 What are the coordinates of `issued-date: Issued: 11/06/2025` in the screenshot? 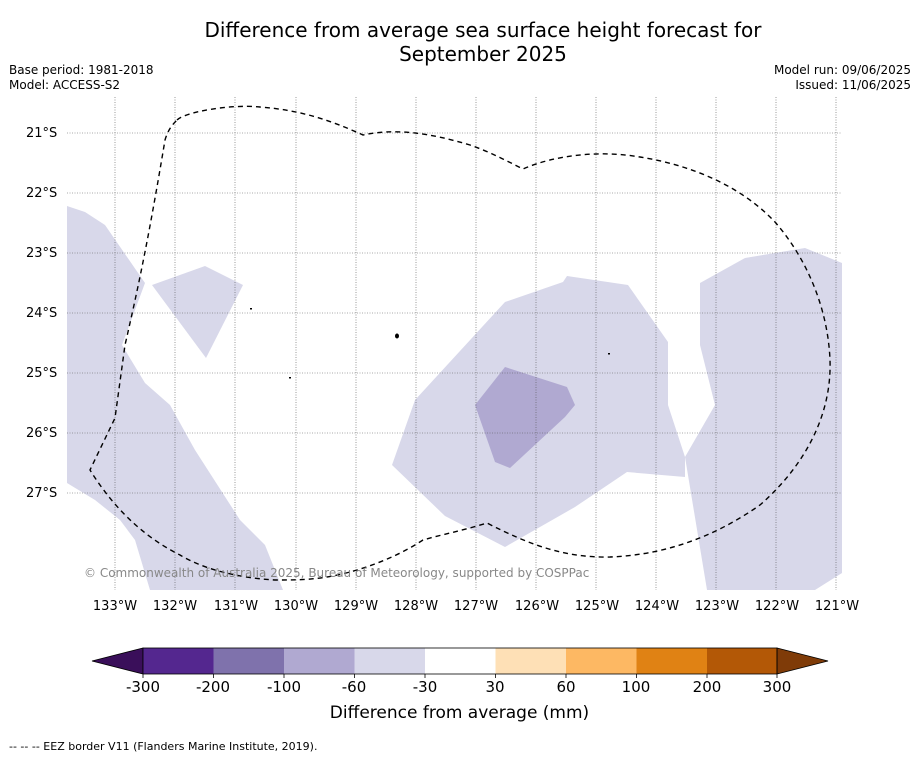 It's located at (853, 85).